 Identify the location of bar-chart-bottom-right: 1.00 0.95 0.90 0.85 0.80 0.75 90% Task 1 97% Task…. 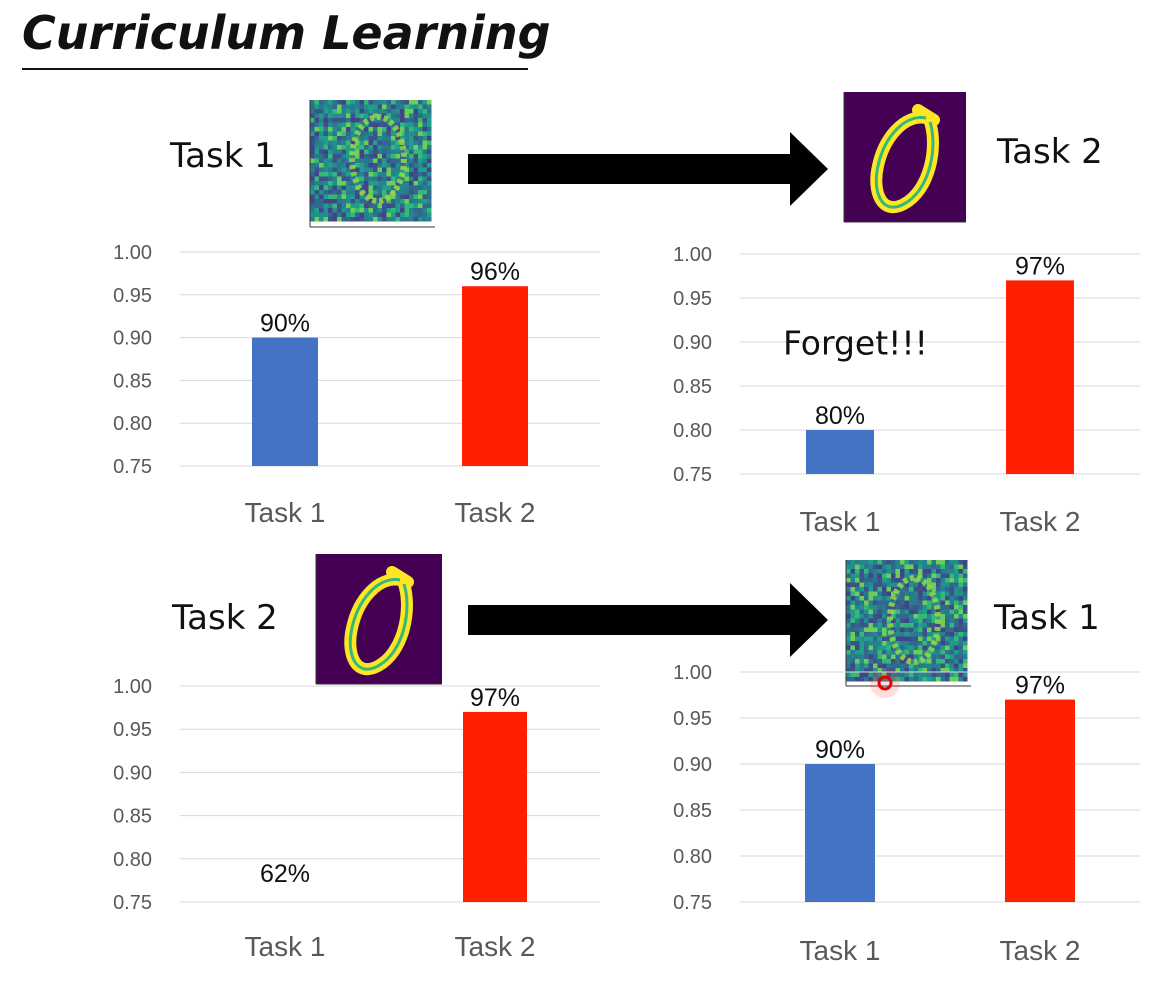
(906, 814).